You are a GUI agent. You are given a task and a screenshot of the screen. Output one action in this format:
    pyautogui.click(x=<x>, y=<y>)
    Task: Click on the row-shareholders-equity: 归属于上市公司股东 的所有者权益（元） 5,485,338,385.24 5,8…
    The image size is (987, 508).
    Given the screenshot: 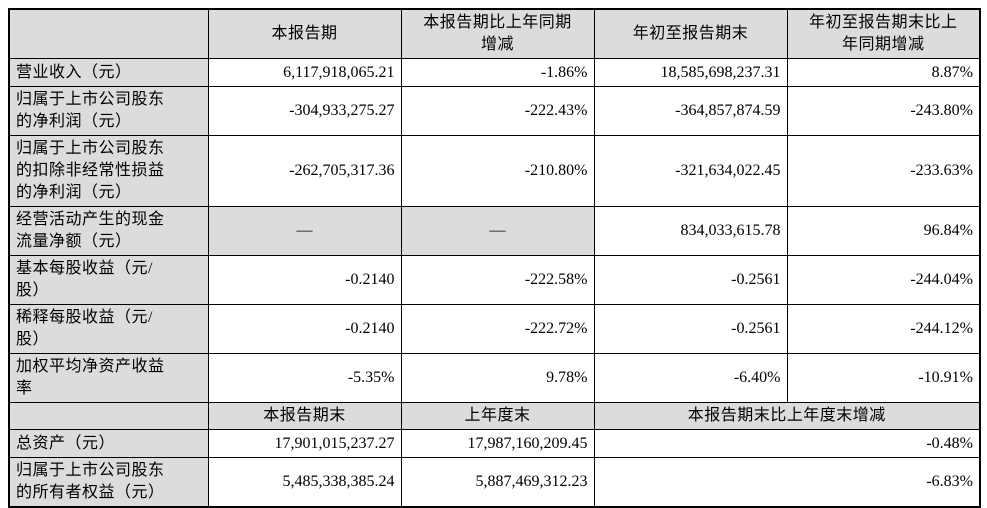 What is the action you would take?
    pyautogui.click(x=494, y=482)
    